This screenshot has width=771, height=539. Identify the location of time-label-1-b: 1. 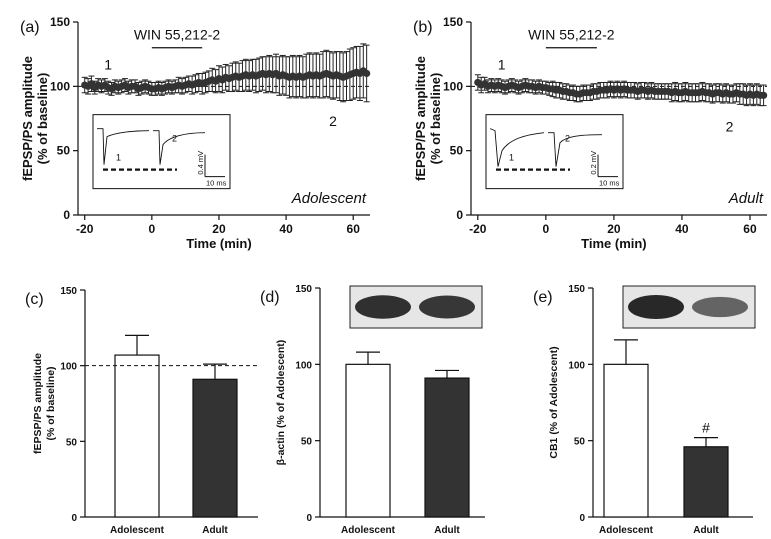
(502, 65).